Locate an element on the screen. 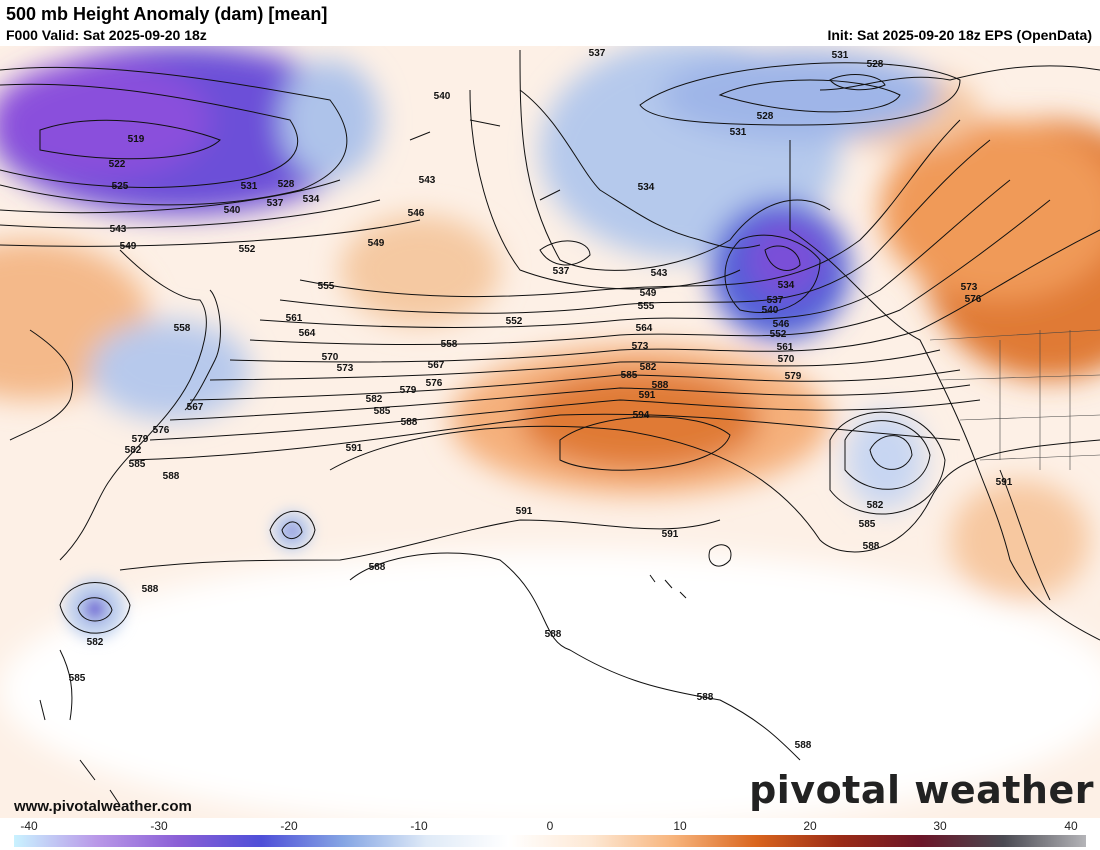  colorbar-tick: 40 is located at coordinates (1071, 826).